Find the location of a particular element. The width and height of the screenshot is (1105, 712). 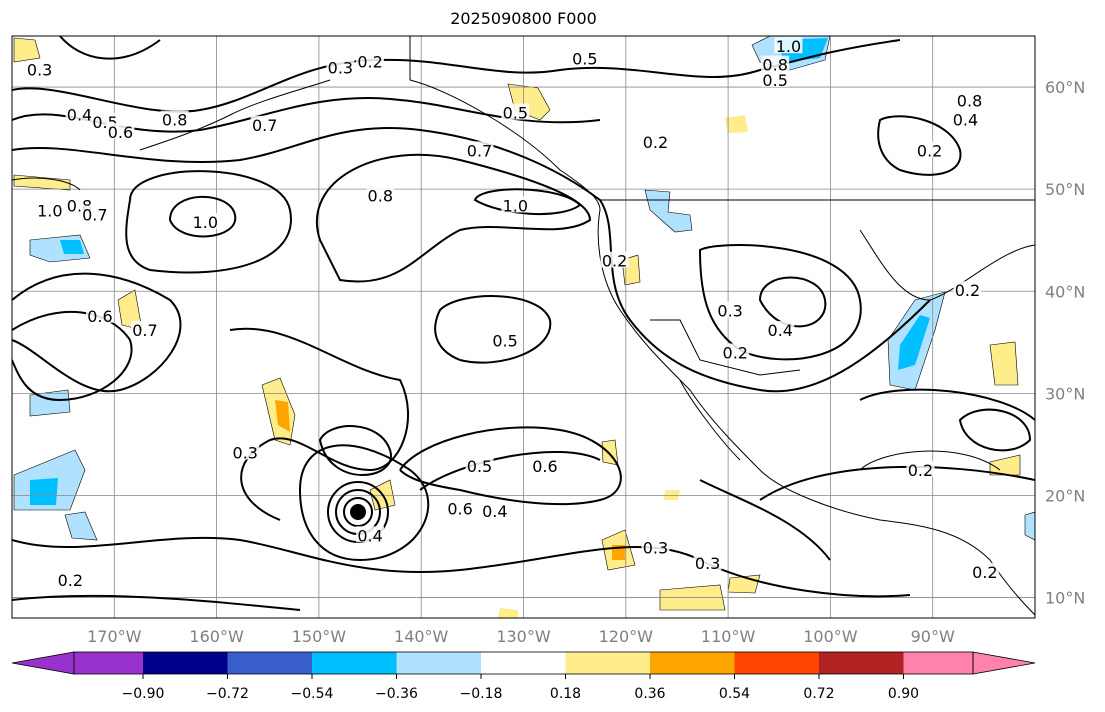

colorbar-tick-label: −0.90 is located at coordinates (143, 694).